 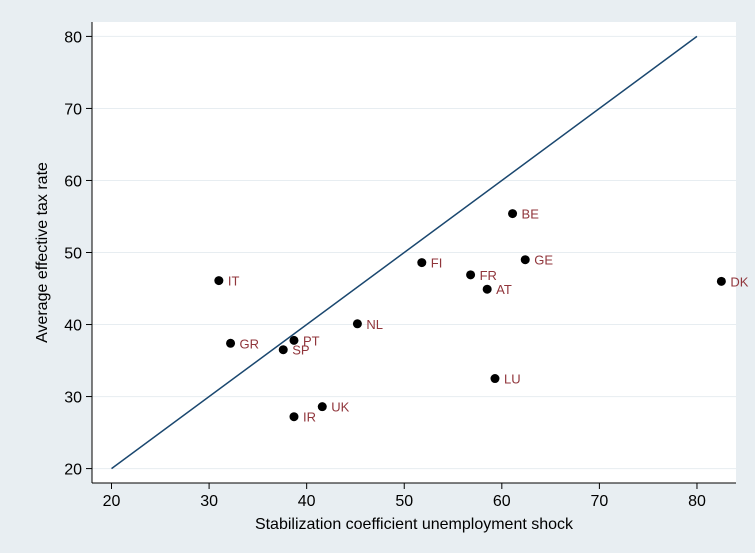 What do you see at coordinates (73, 254) in the screenshot?
I see `y-tick-label: 50` at bounding box center [73, 254].